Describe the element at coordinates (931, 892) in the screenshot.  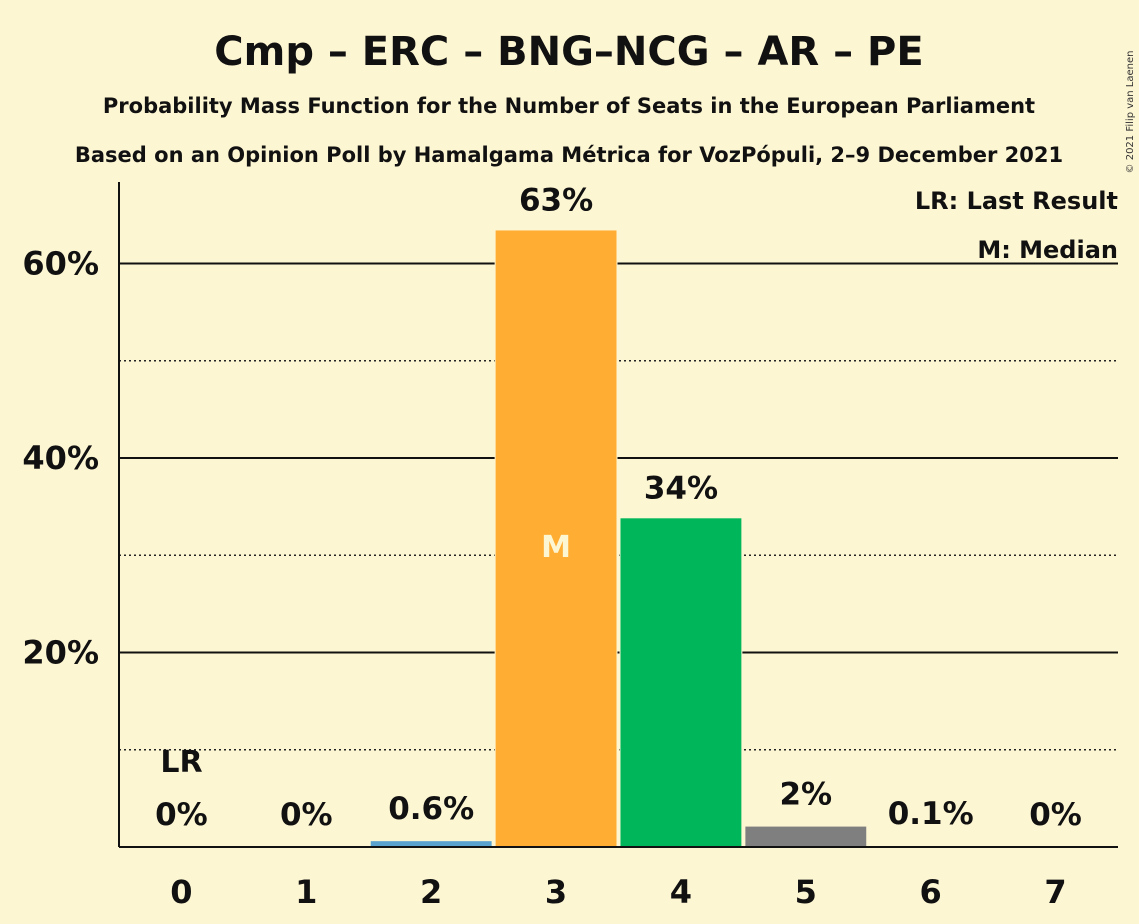
I see `x-tick-label: 6` at that location.